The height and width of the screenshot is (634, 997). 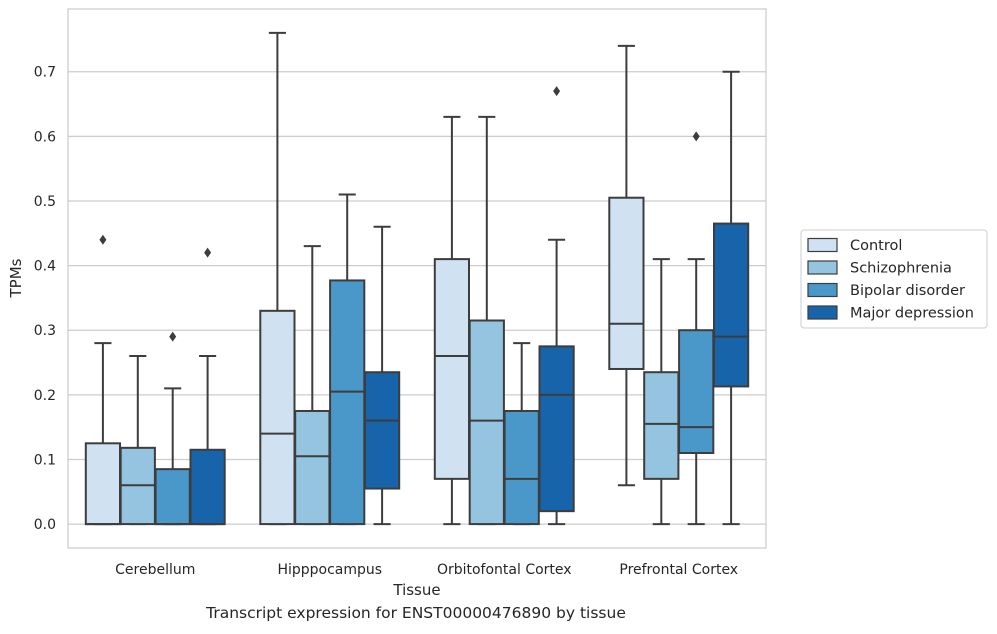 What do you see at coordinates (16, 278) in the screenshot?
I see `y-axis-label: TPMs` at bounding box center [16, 278].